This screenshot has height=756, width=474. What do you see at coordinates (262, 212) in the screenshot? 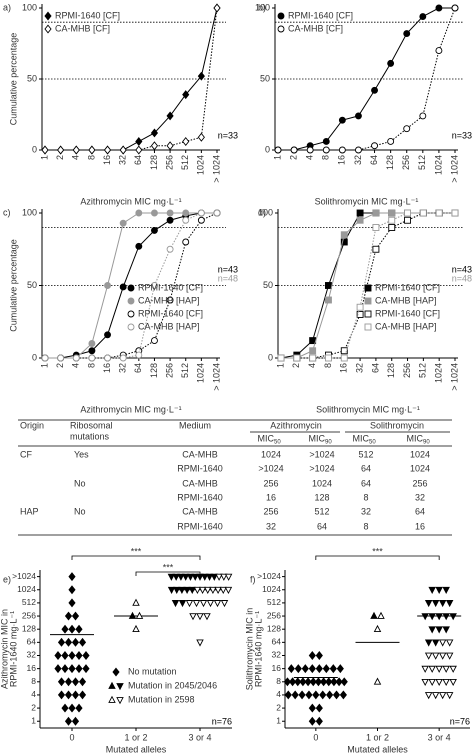
I see `panel-label: d)` at bounding box center [262, 212].